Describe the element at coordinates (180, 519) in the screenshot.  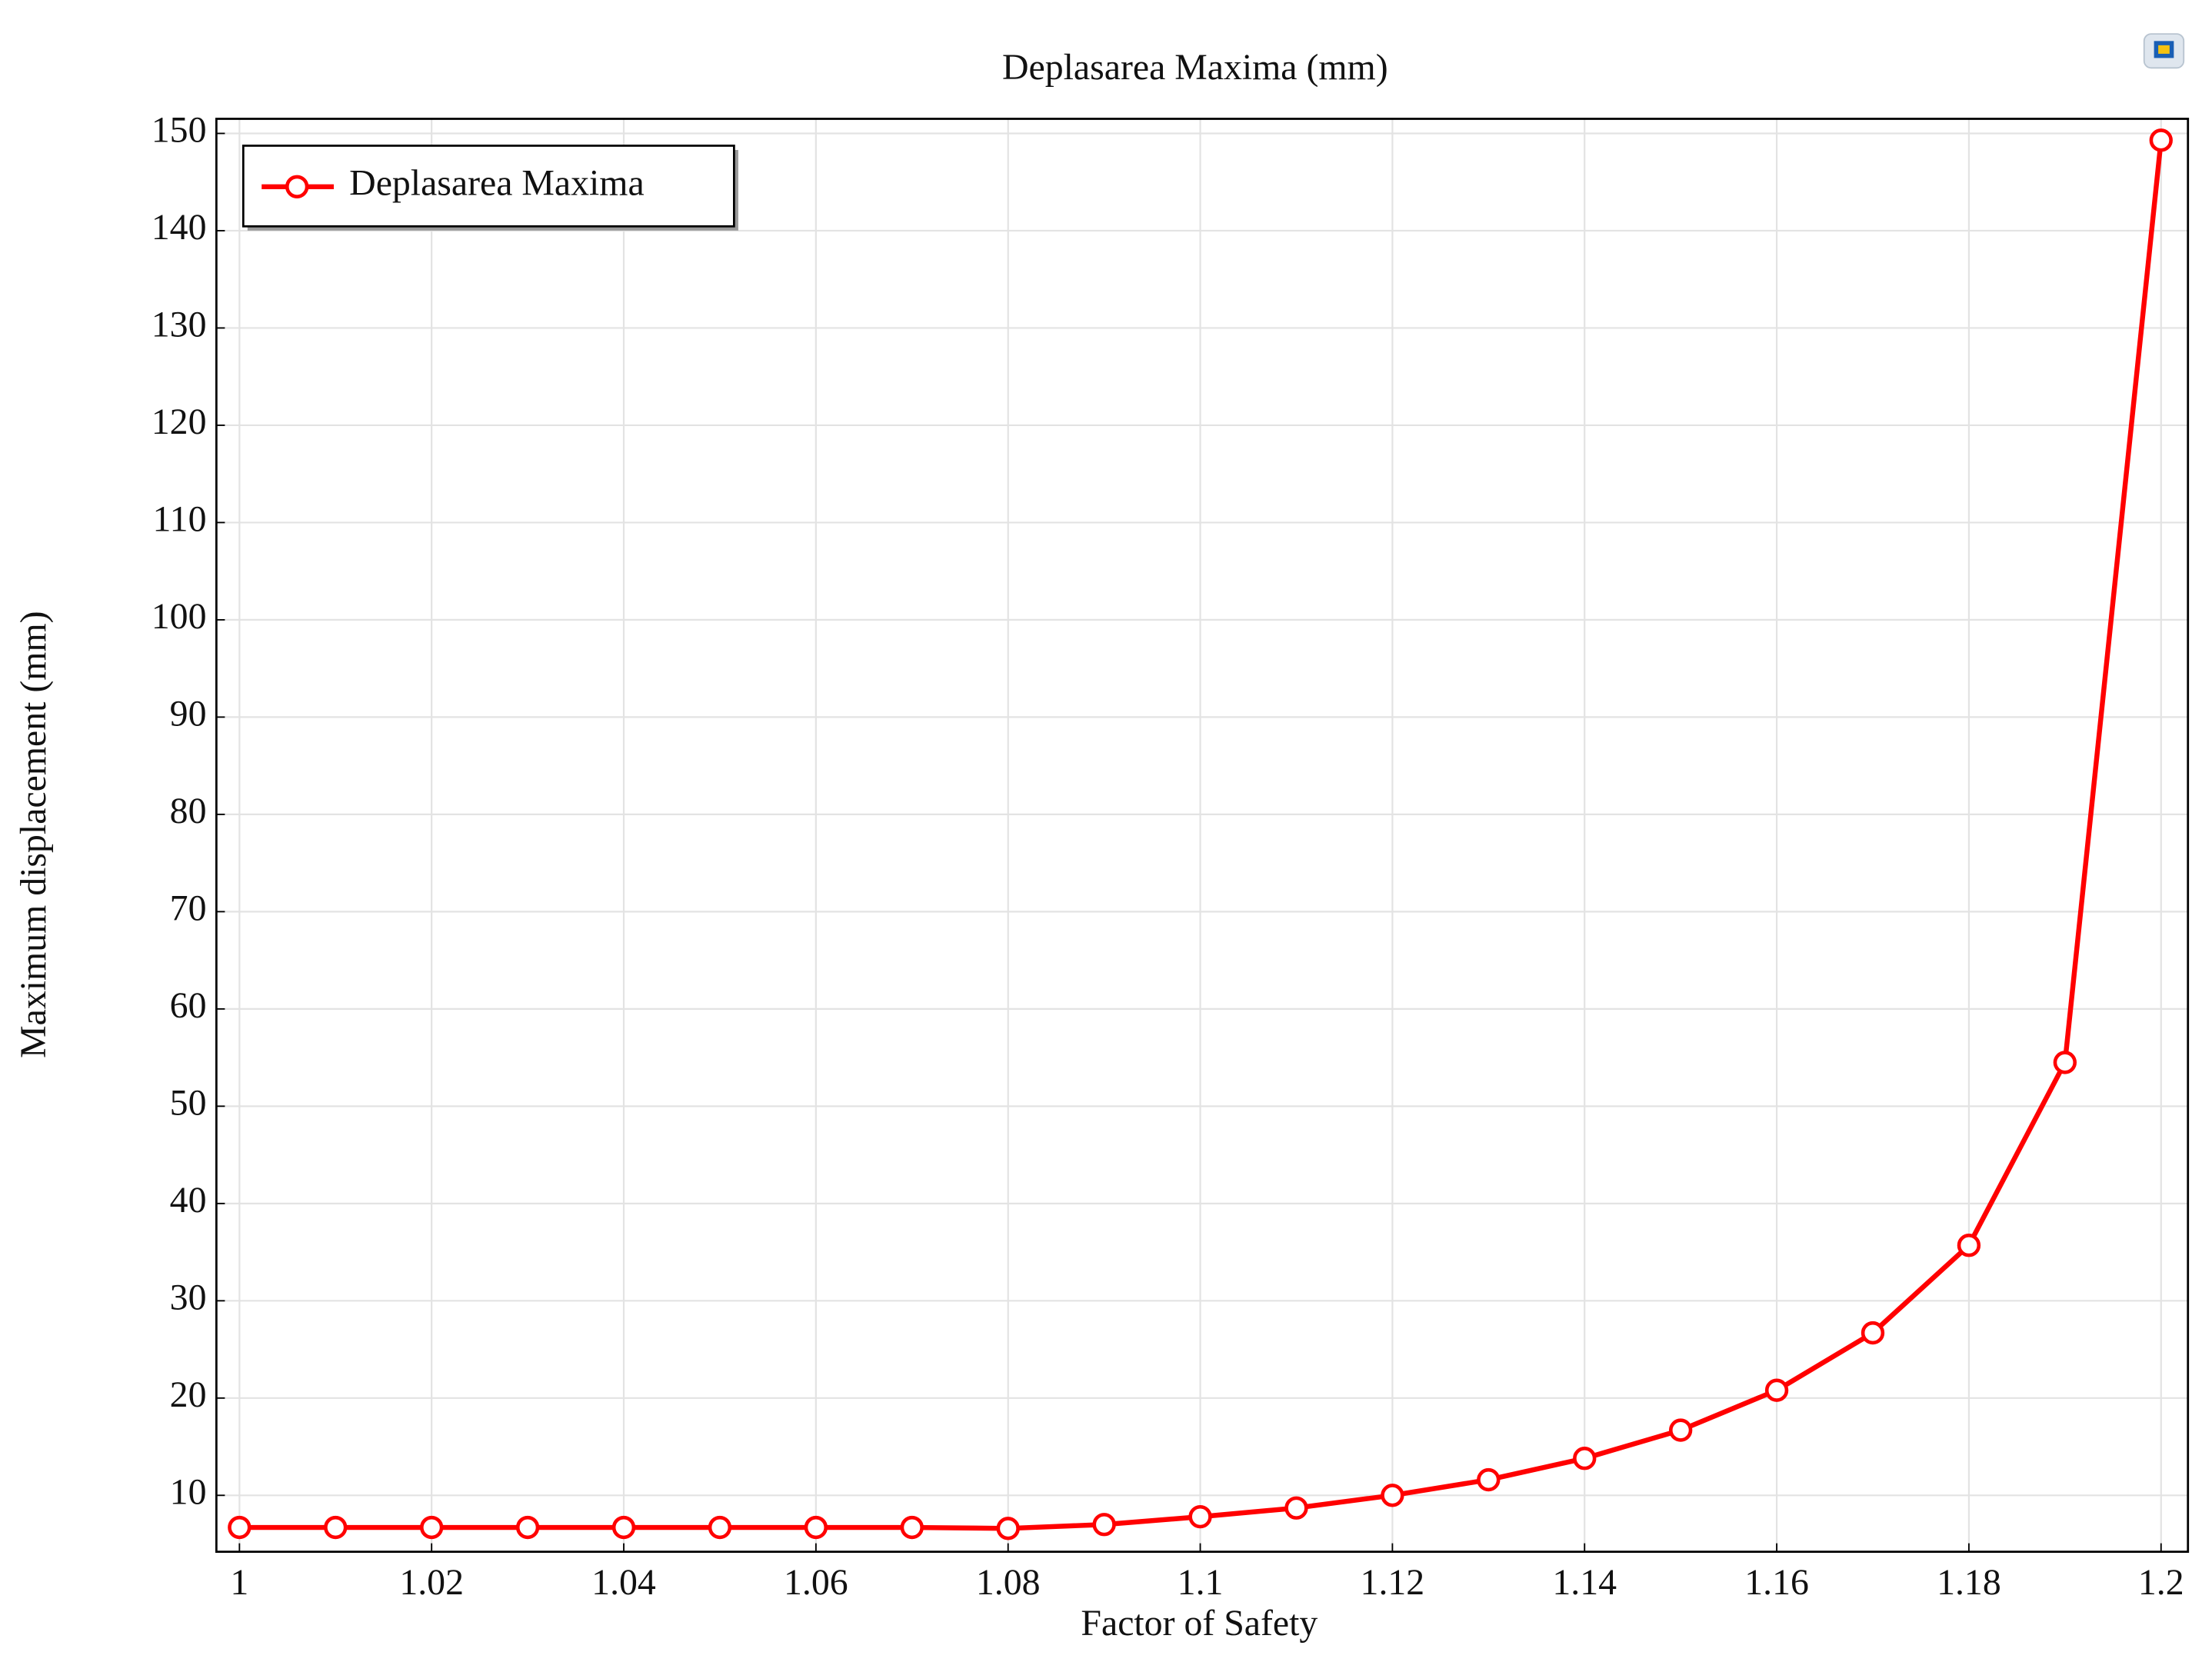
I see `y-tick-label: 110` at that location.